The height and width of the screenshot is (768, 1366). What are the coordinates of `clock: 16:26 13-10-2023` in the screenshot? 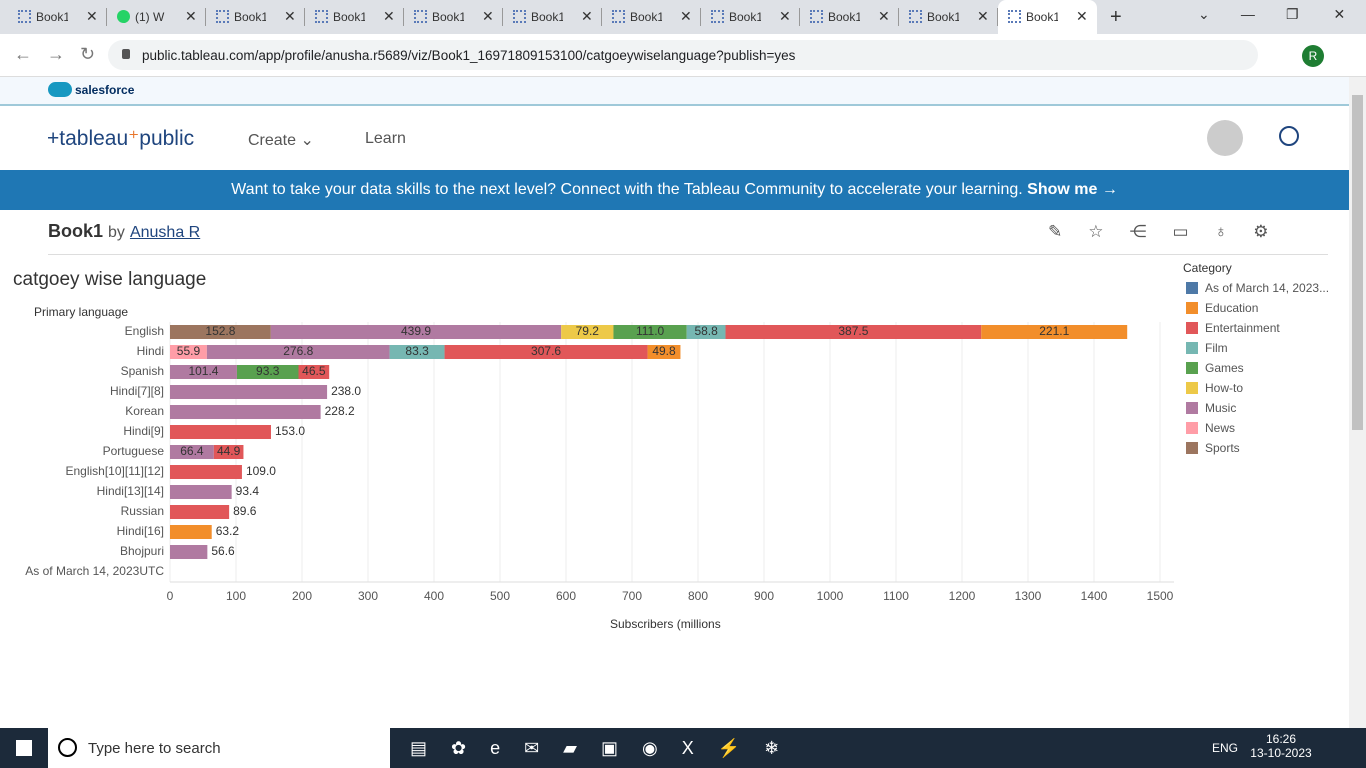 It's located at (1281, 746).